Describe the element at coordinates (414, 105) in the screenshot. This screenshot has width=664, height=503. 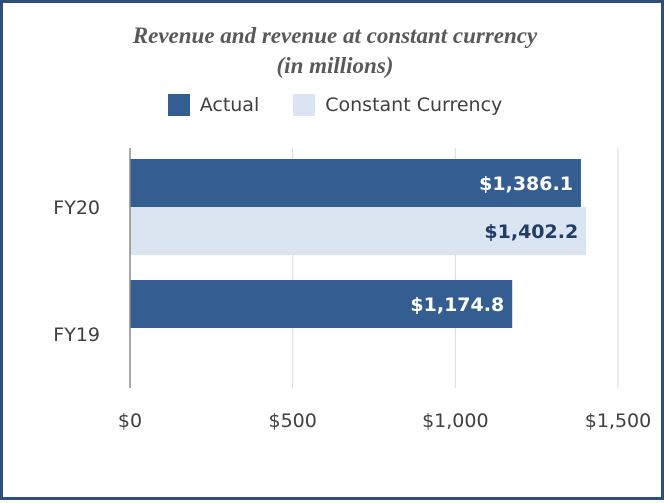
I see `legend-label-constant-currency: Constant Currency` at that location.